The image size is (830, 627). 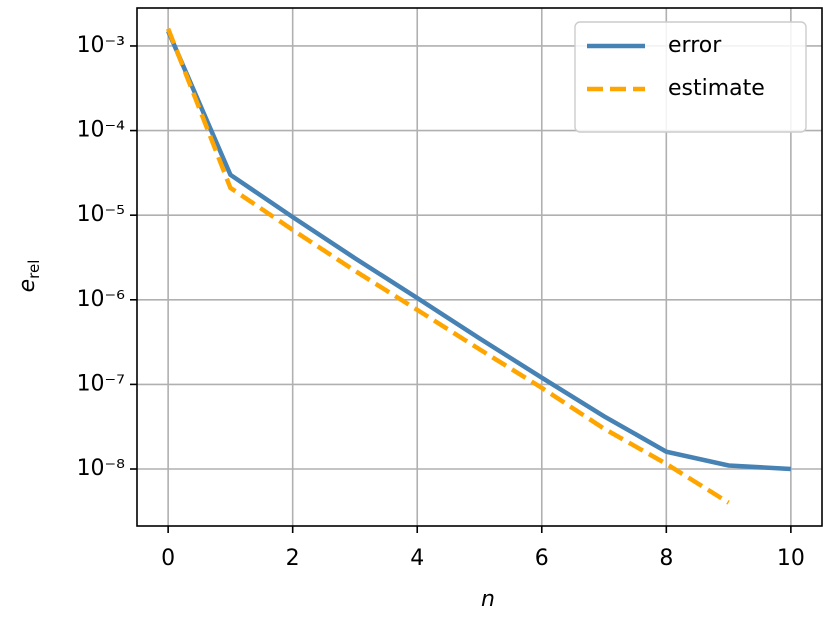 I want to click on y-tick-label: 10⁻⁵, so click(x=101, y=214).